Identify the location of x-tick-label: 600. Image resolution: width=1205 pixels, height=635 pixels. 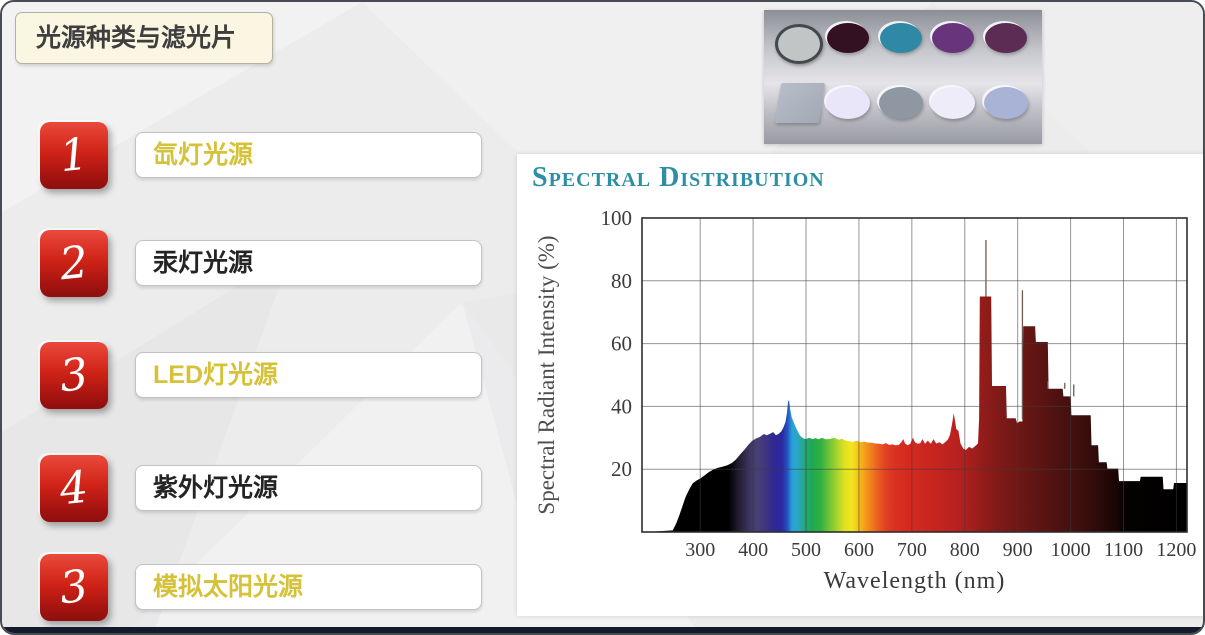
(859, 550).